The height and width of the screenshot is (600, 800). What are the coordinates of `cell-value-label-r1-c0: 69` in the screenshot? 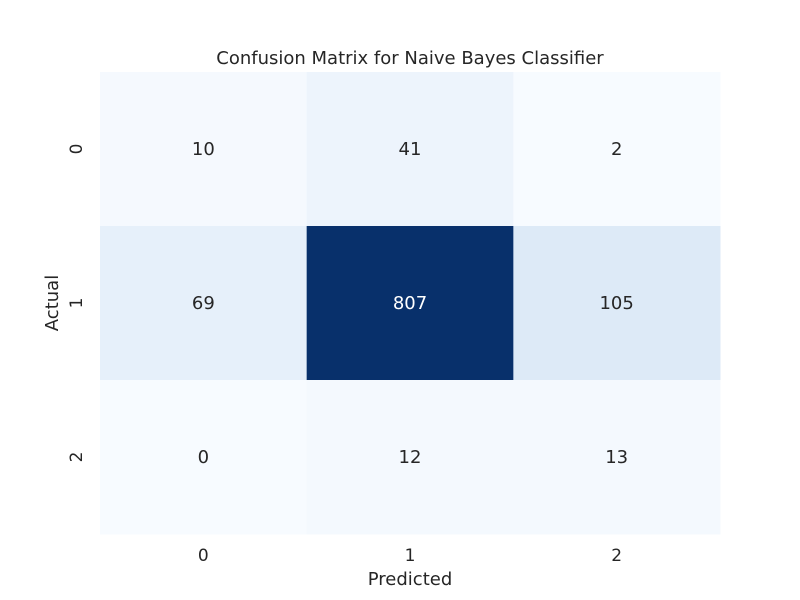 It's located at (203, 303).